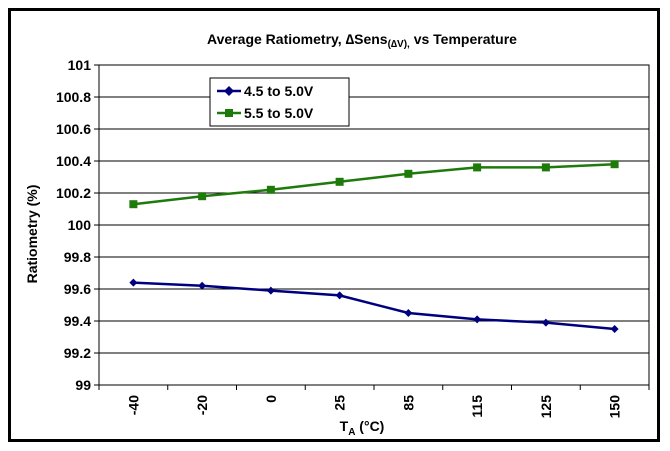 This screenshot has width=670, height=451. I want to click on legend-marker-diamond, so click(229, 91).